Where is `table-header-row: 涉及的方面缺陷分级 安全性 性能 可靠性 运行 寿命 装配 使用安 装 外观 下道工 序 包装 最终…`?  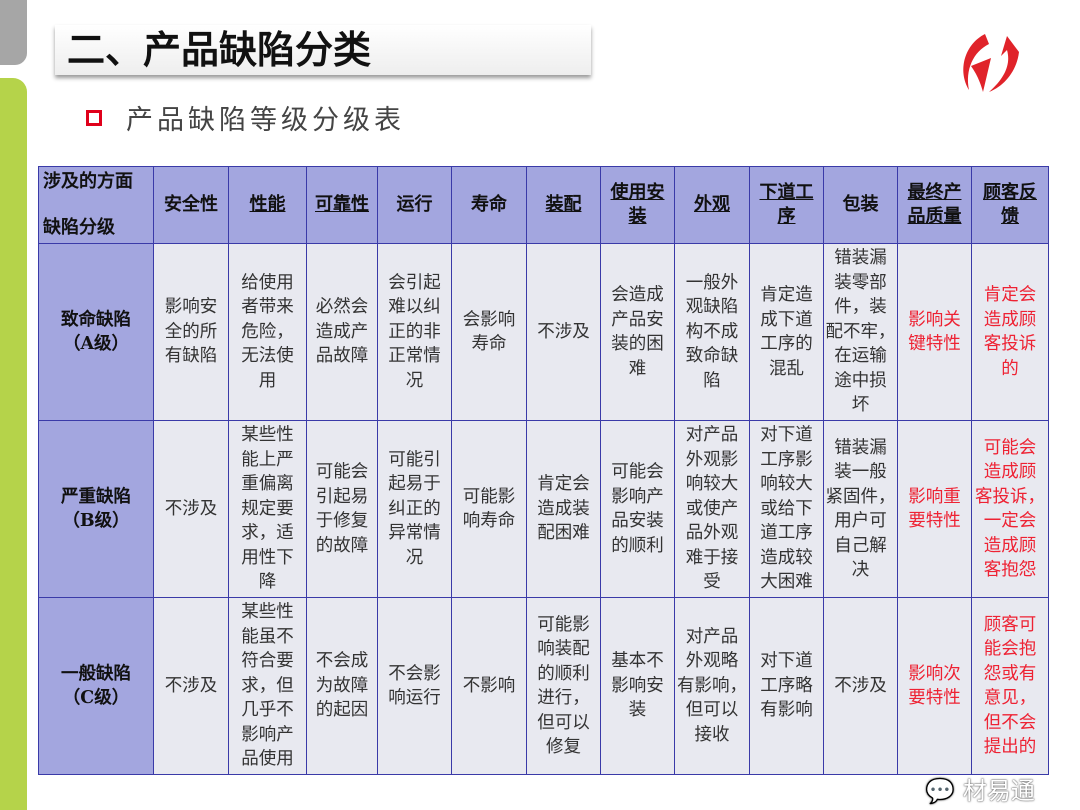 table-header-row: 涉及的方面缺陷分级 安全性 性能 可靠性 运行 寿命 装配 使用安 装 外观 下道工 序 包装 最终… is located at coordinates (543, 205).